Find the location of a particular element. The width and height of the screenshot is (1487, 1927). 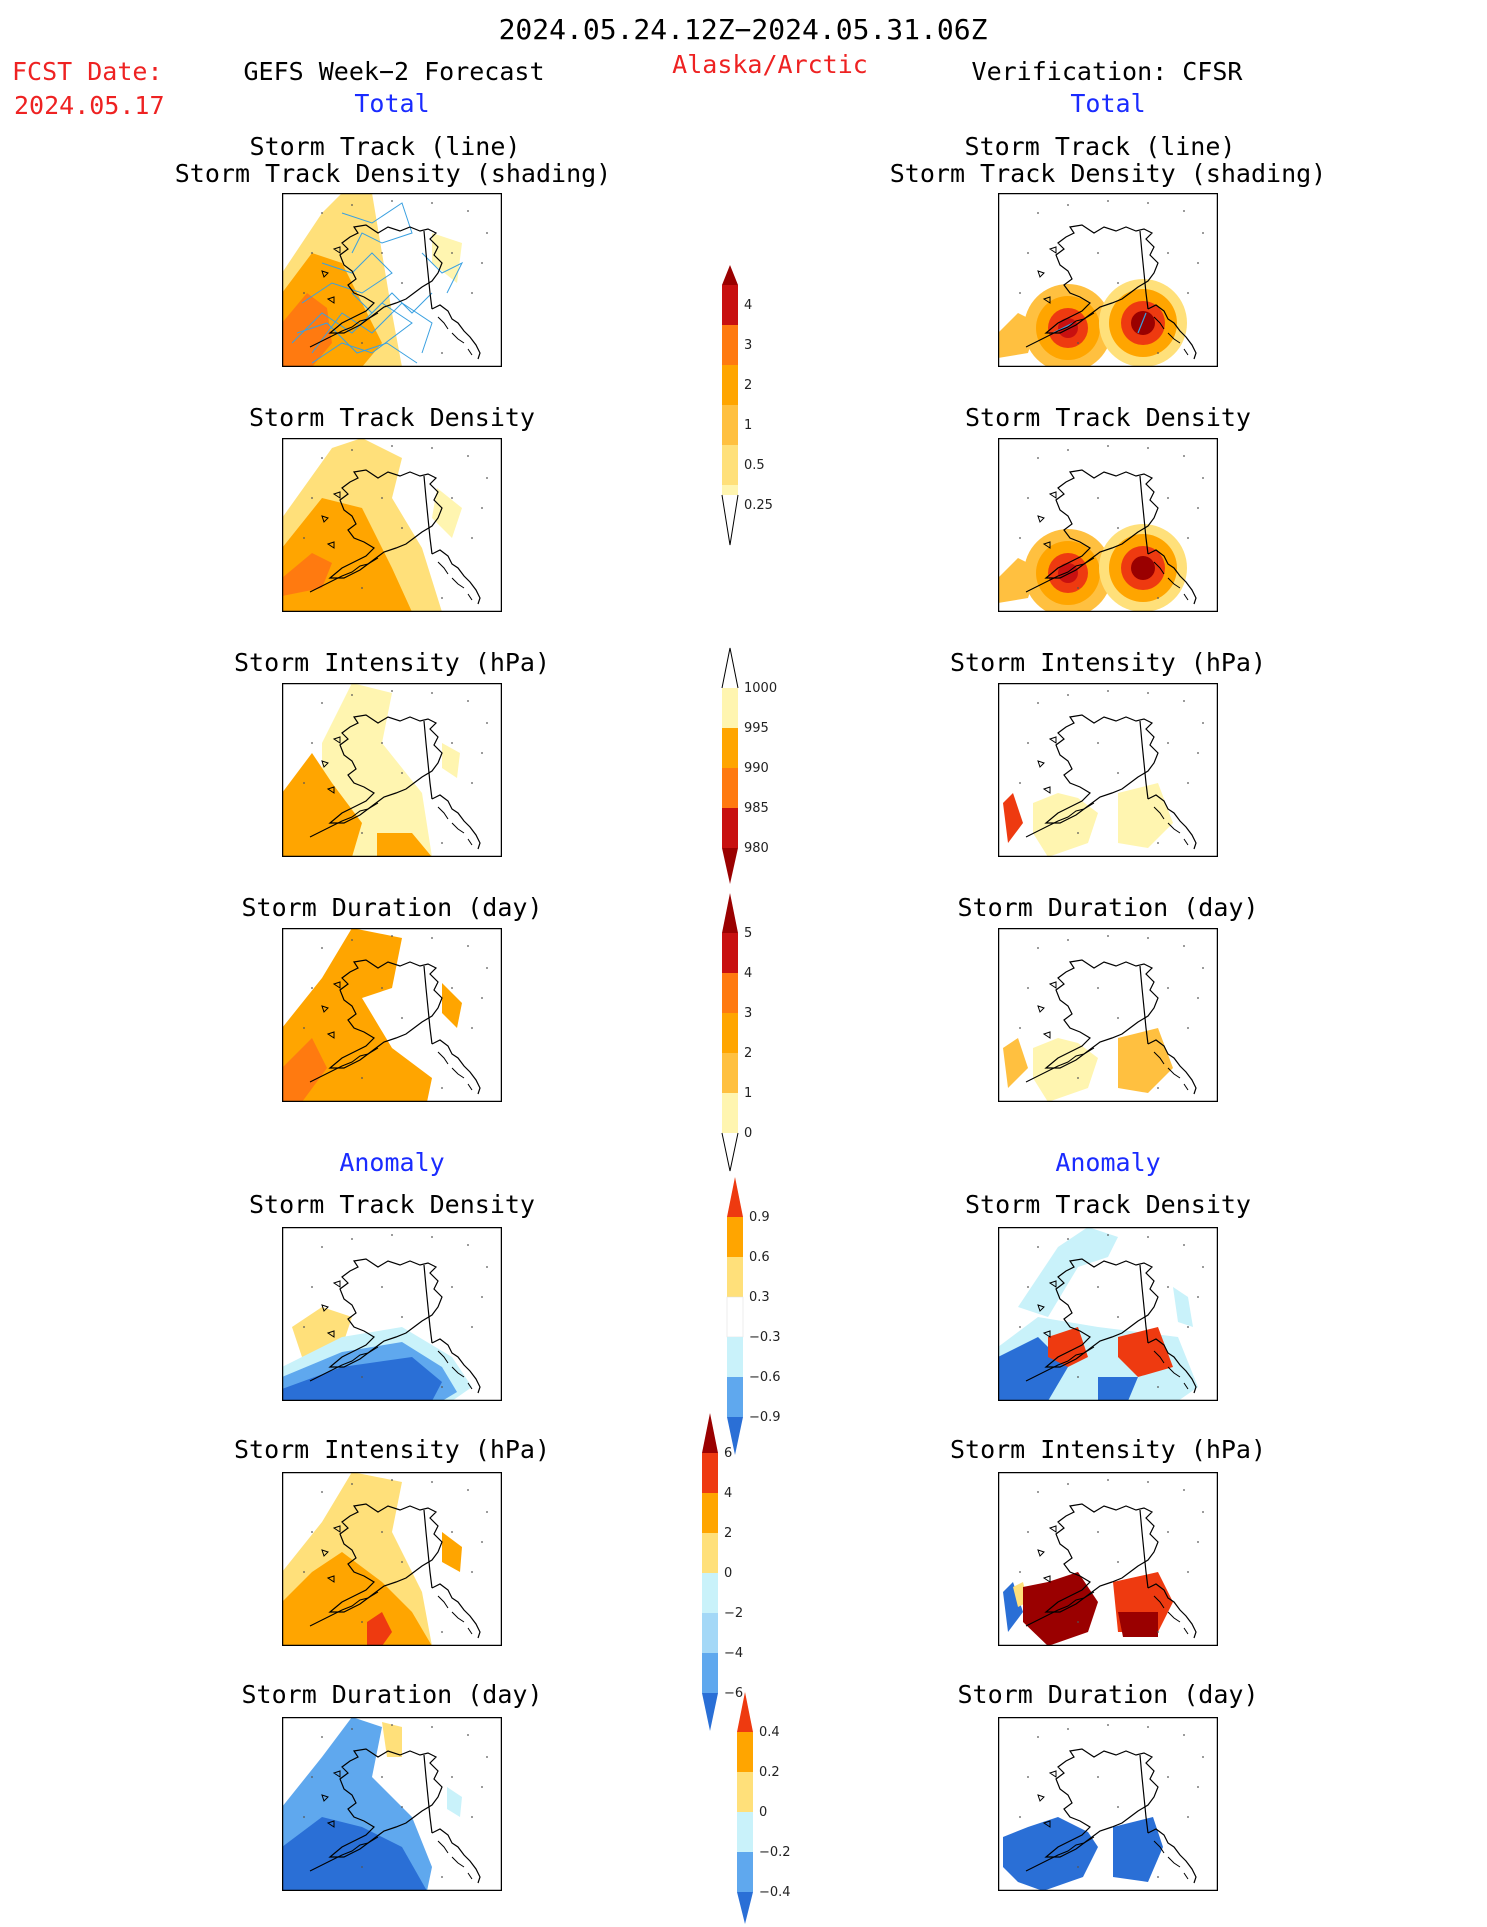

map-density-verification is located at coordinates (1108, 525).